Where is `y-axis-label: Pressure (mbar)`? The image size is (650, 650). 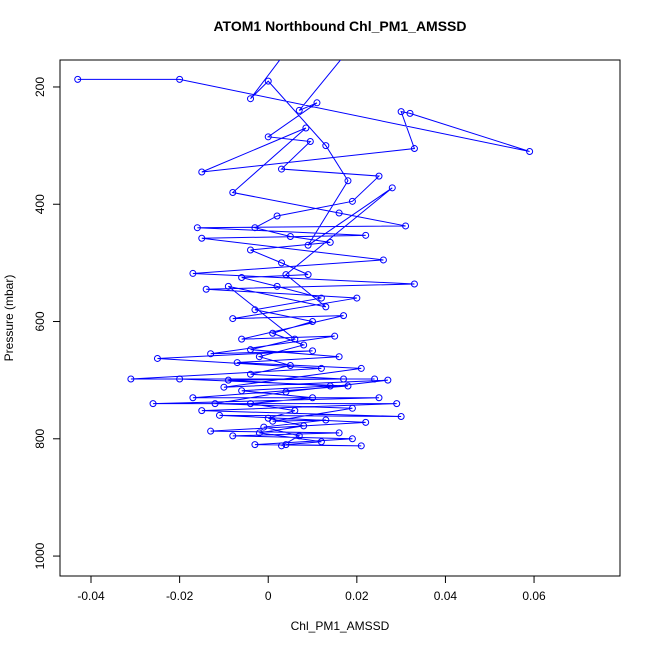
y-axis-label: Pressure (mbar) is located at coordinates (9, 318).